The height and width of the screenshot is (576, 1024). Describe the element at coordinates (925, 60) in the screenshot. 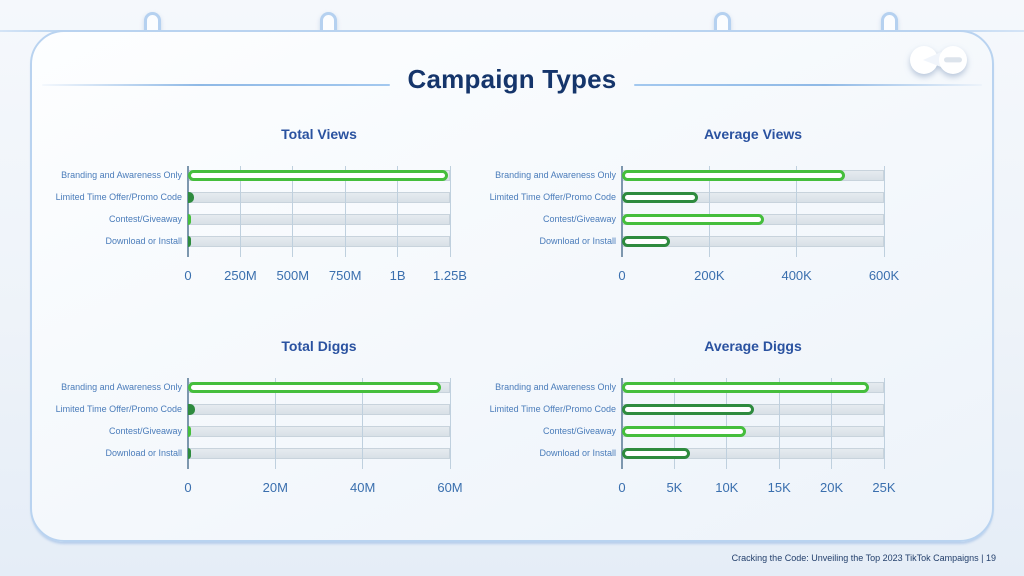

I see `pacman-circle-icon` at that location.